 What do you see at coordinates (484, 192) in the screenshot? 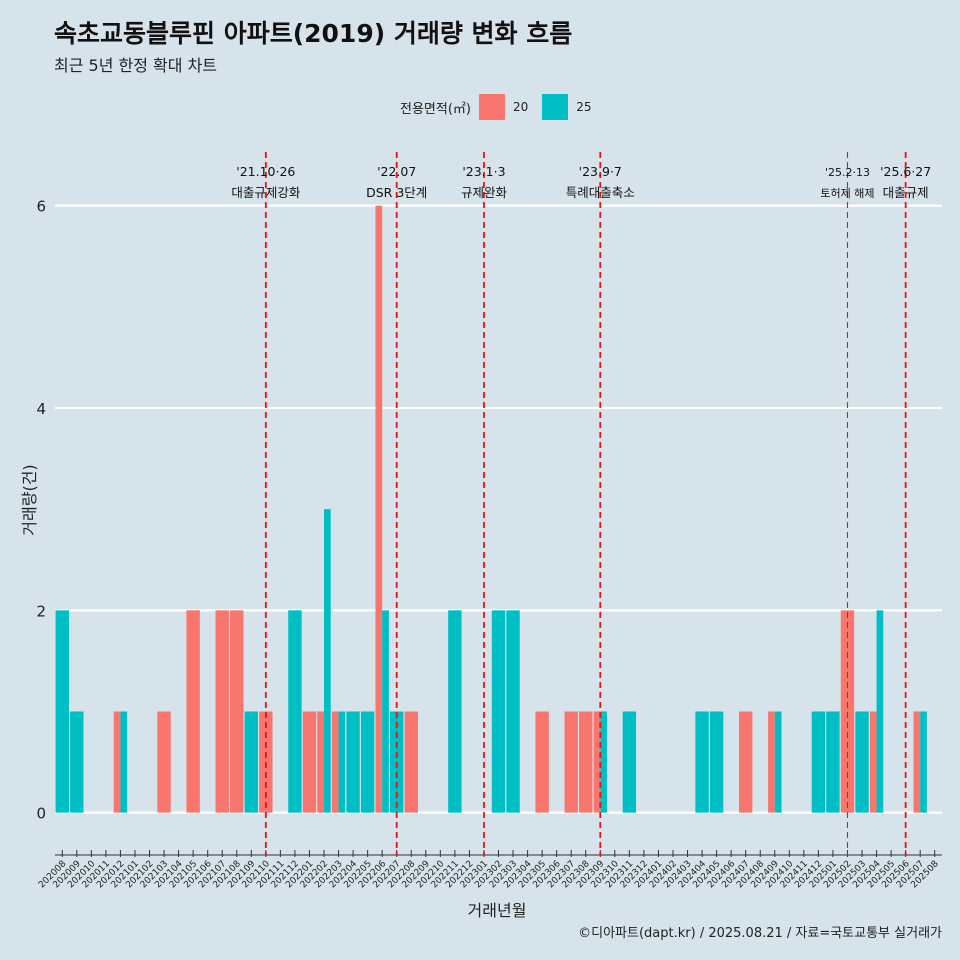
I see `event-label-202301: 규제완화` at bounding box center [484, 192].